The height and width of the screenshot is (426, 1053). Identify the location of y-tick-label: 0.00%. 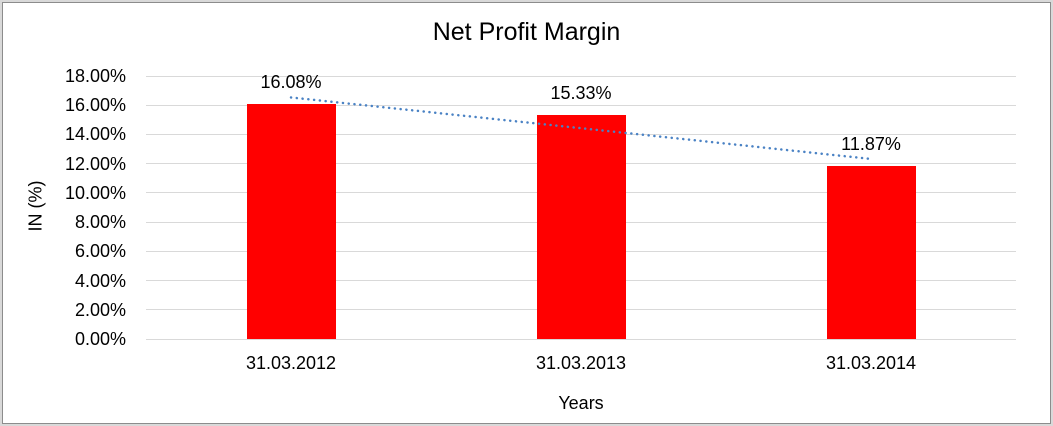
(100, 339).